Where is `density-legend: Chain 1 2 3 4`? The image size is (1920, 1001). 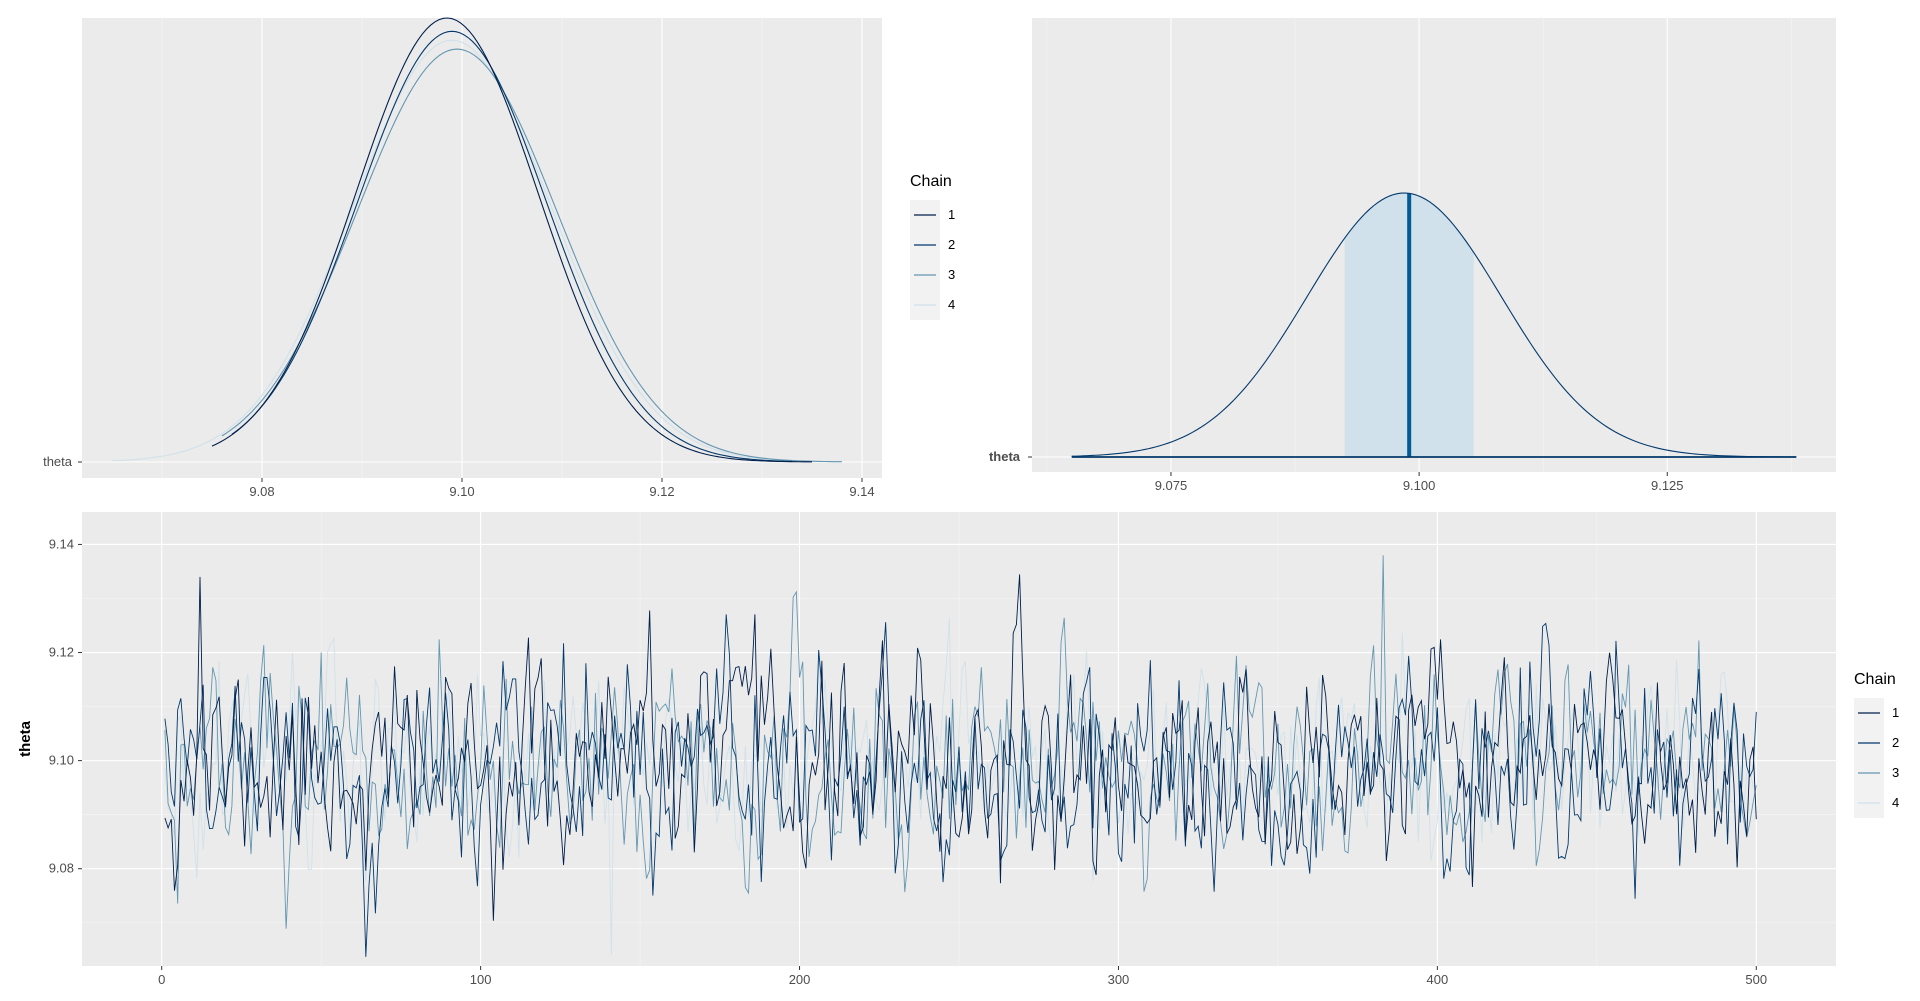 density-legend: Chain 1 2 3 4 is located at coordinates (932, 246).